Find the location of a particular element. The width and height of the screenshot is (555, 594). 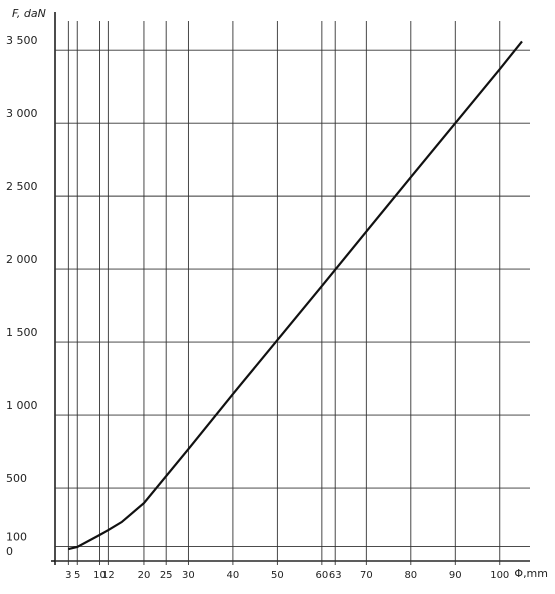

x-axis-label: Φ,mm is located at coordinates (531, 573).